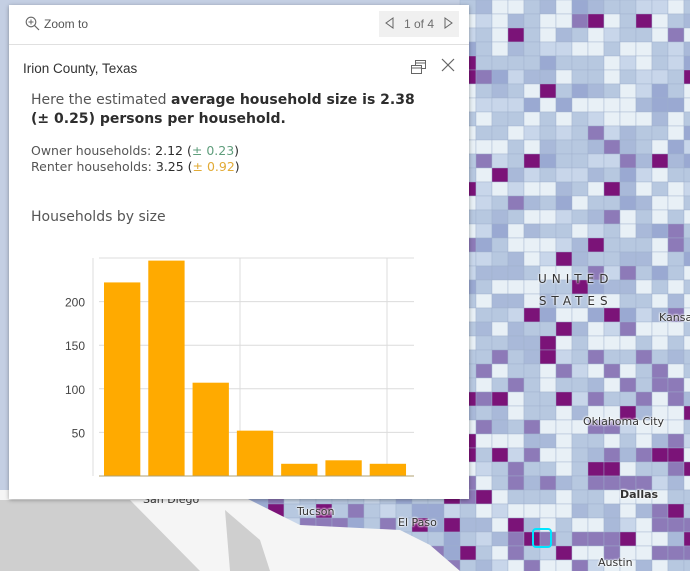 The height and width of the screenshot is (571, 690). What do you see at coordinates (210, 429) in the screenshot?
I see `bar-3-person` at bounding box center [210, 429].